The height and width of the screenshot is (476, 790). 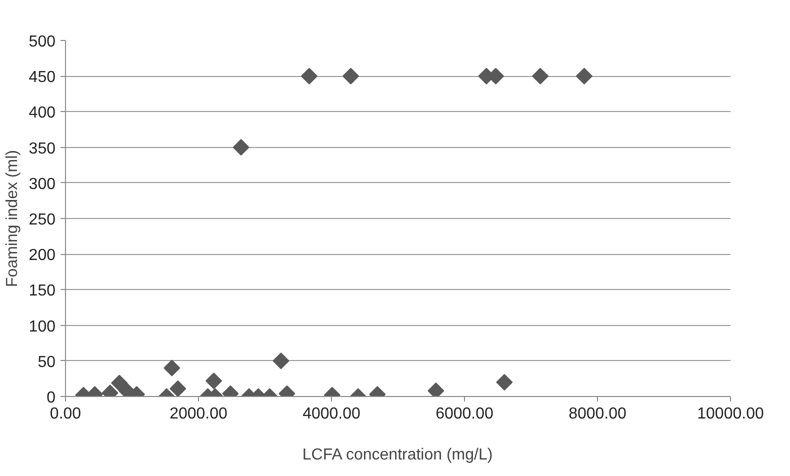 What do you see at coordinates (12, 218) in the screenshot?
I see `y-axis-title: Foaming index (ml)` at bounding box center [12, 218].